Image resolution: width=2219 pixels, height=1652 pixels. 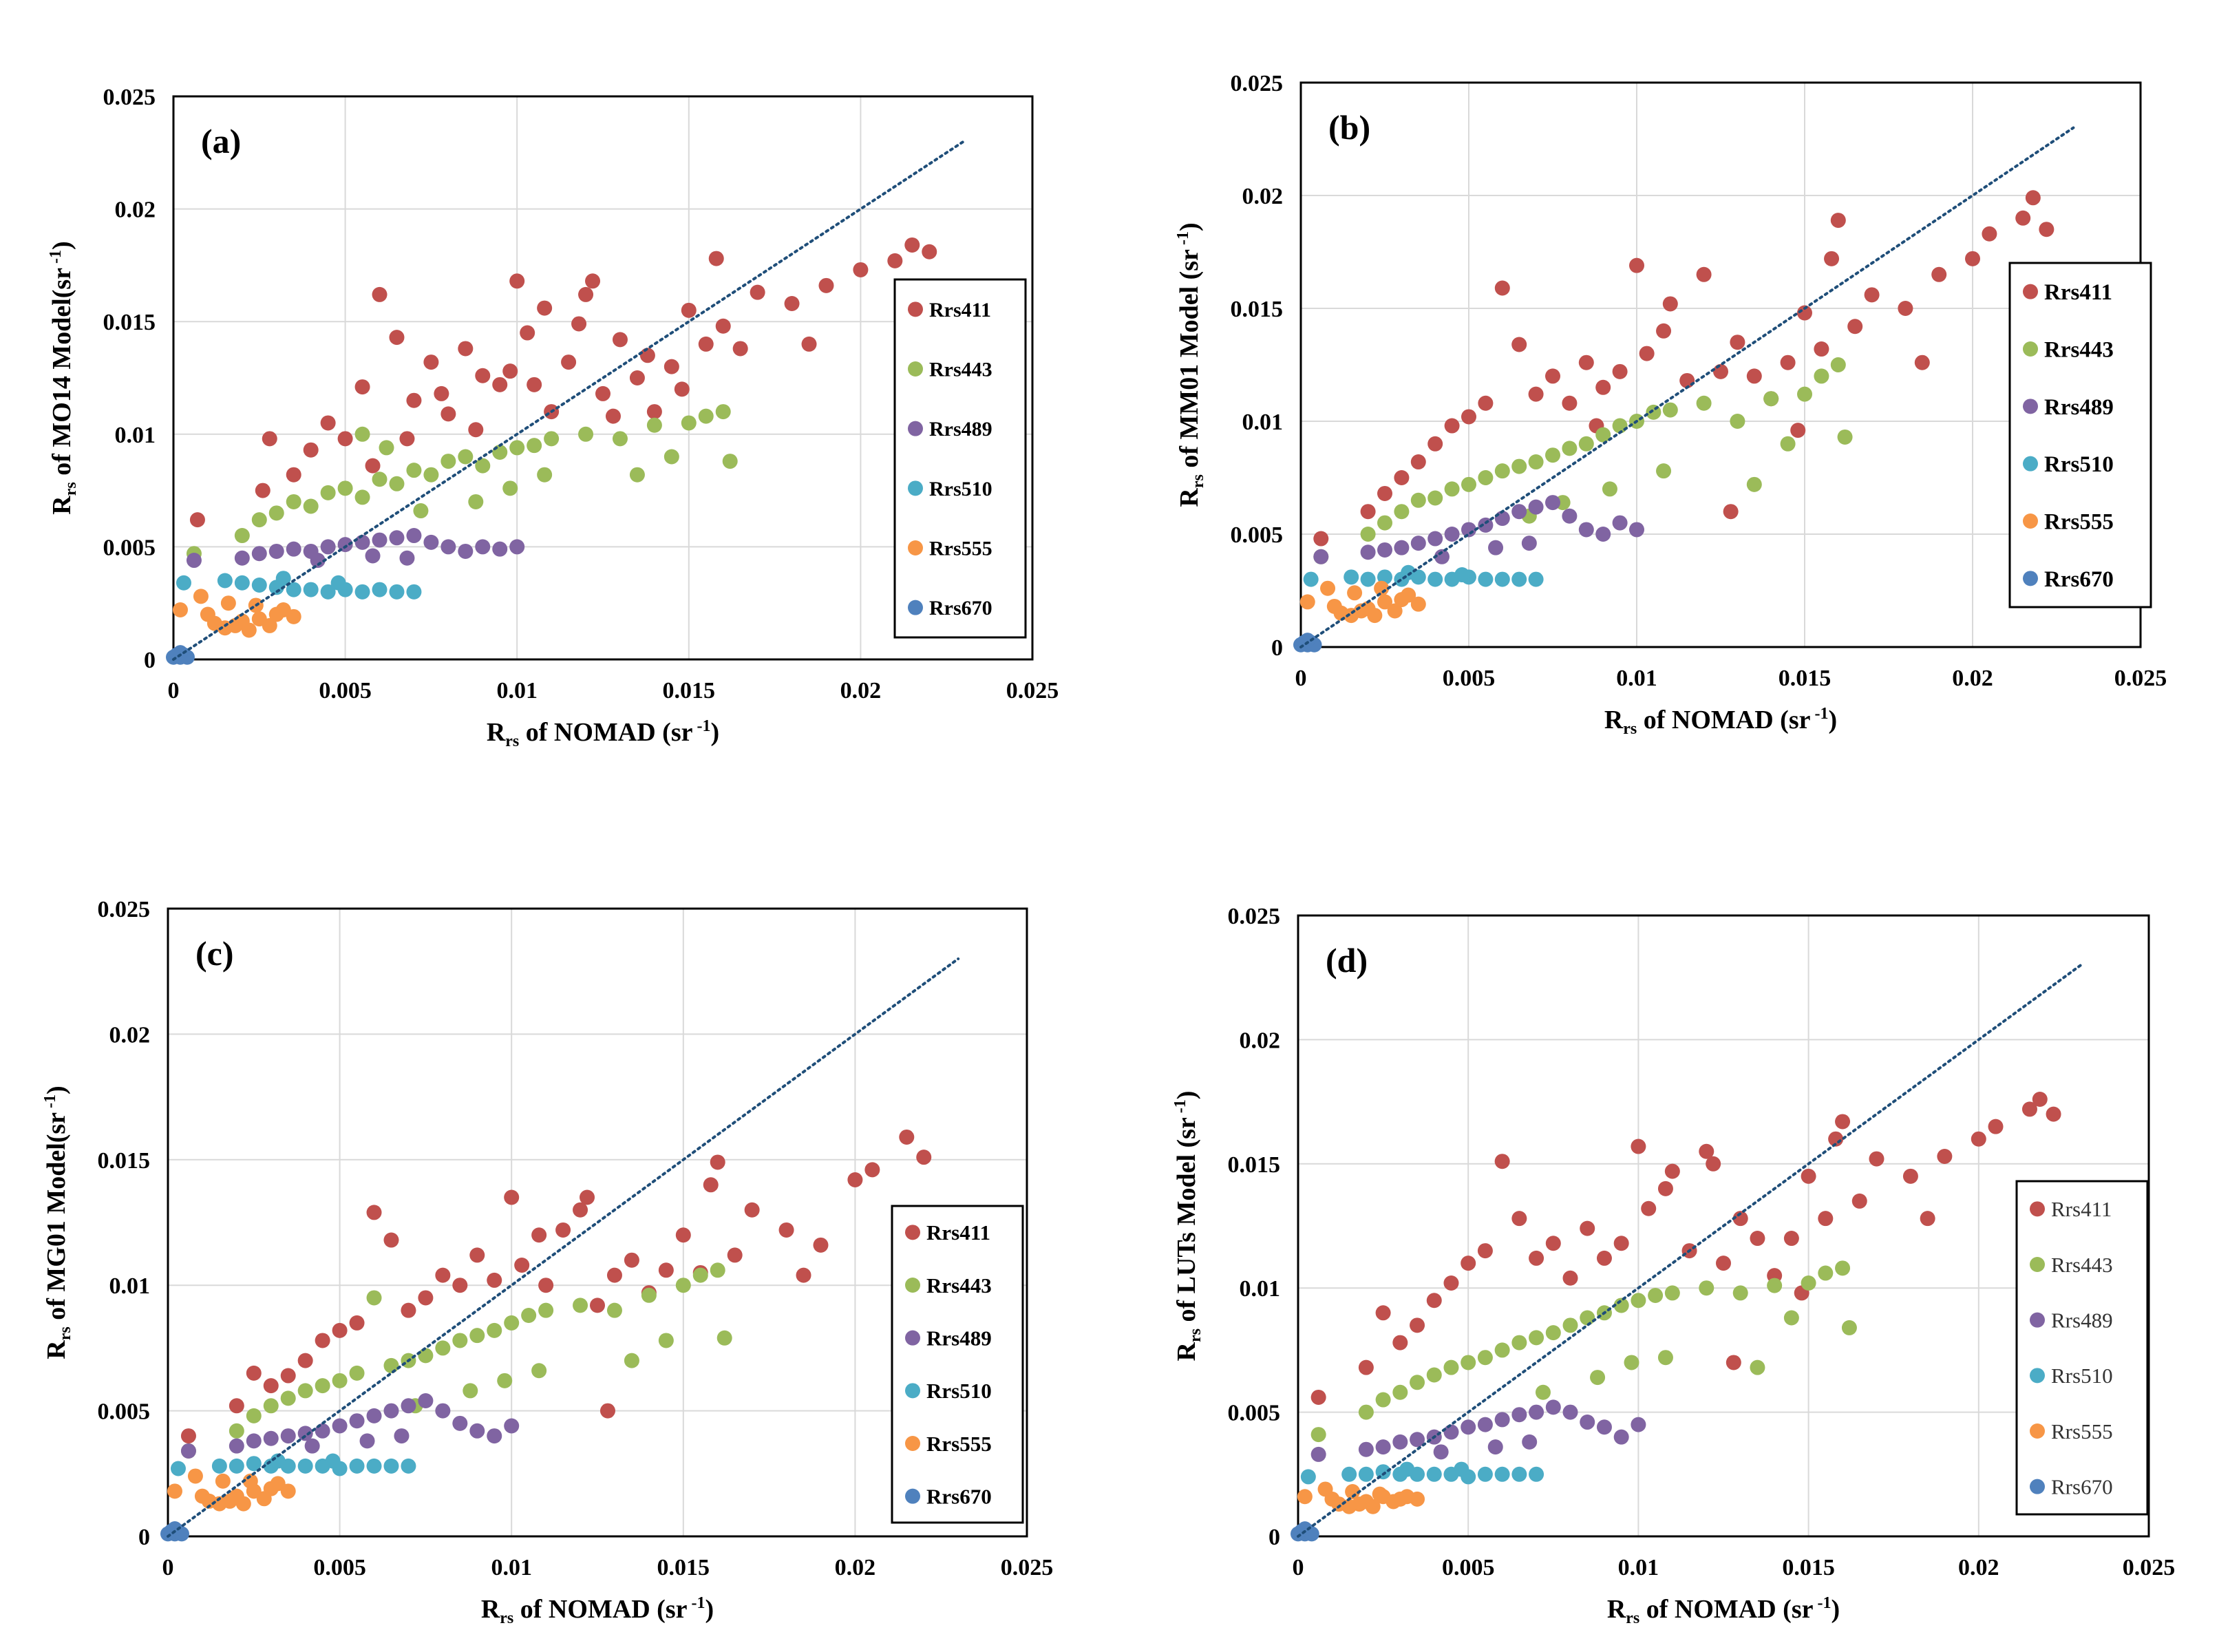 What do you see at coordinates (915, 429) in the screenshot?
I see `legend-marker-Rrs489` at bounding box center [915, 429].